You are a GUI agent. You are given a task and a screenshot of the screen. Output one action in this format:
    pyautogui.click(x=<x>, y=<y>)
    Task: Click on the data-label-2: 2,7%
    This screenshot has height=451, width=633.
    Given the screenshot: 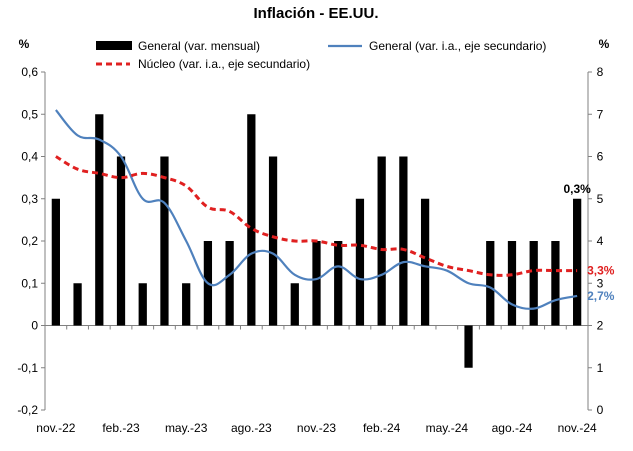 What is the action you would take?
    pyautogui.click(x=601, y=296)
    